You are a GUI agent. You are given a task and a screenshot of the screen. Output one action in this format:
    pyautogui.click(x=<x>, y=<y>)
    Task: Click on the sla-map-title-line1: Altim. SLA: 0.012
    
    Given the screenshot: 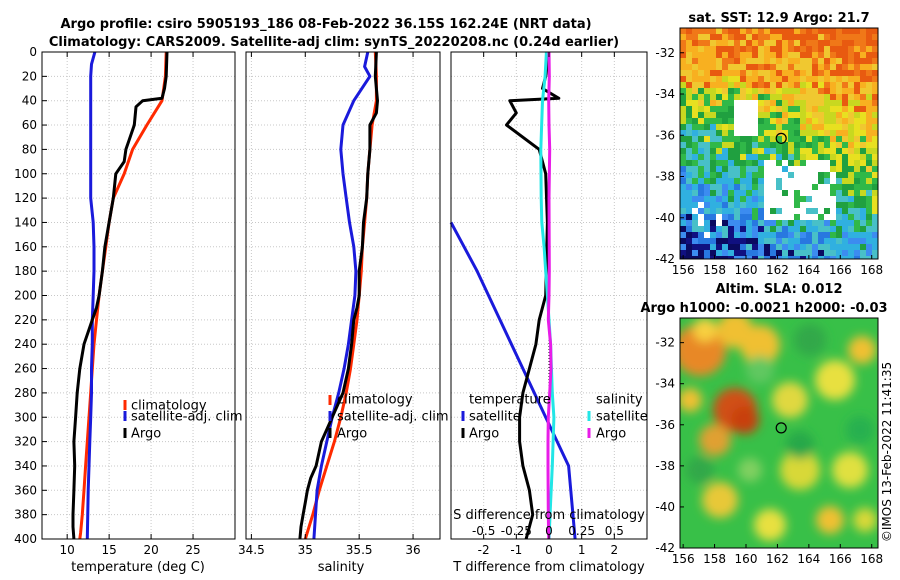 What is the action you would take?
    pyautogui.click(x=779, y=289)
    